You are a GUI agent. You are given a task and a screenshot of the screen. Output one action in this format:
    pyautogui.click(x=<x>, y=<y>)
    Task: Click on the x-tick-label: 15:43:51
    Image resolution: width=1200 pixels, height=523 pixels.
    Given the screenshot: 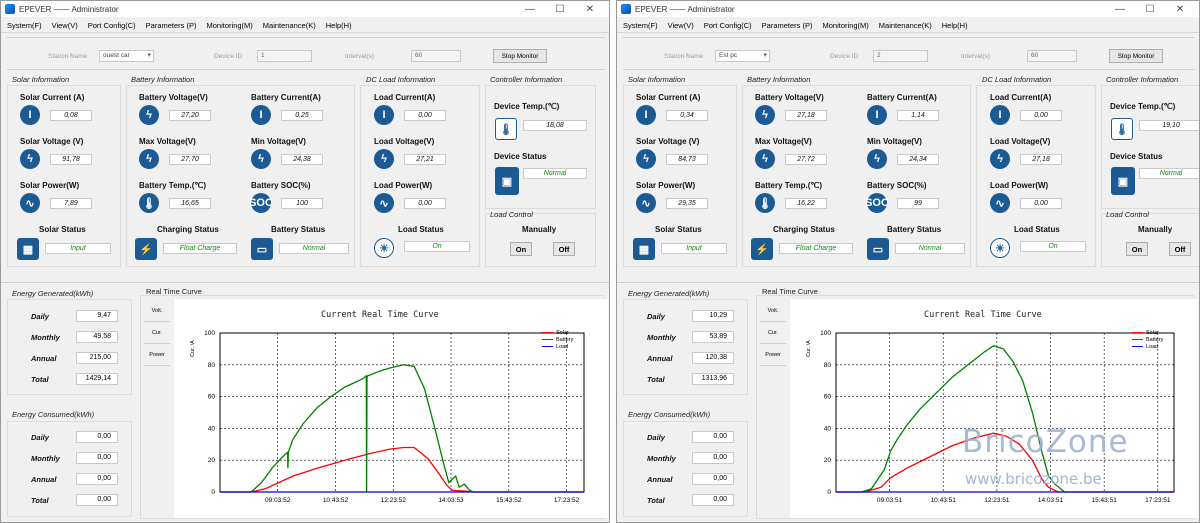 What is the action you would take?
    pyautogui.click(x=1105, y=500)
    